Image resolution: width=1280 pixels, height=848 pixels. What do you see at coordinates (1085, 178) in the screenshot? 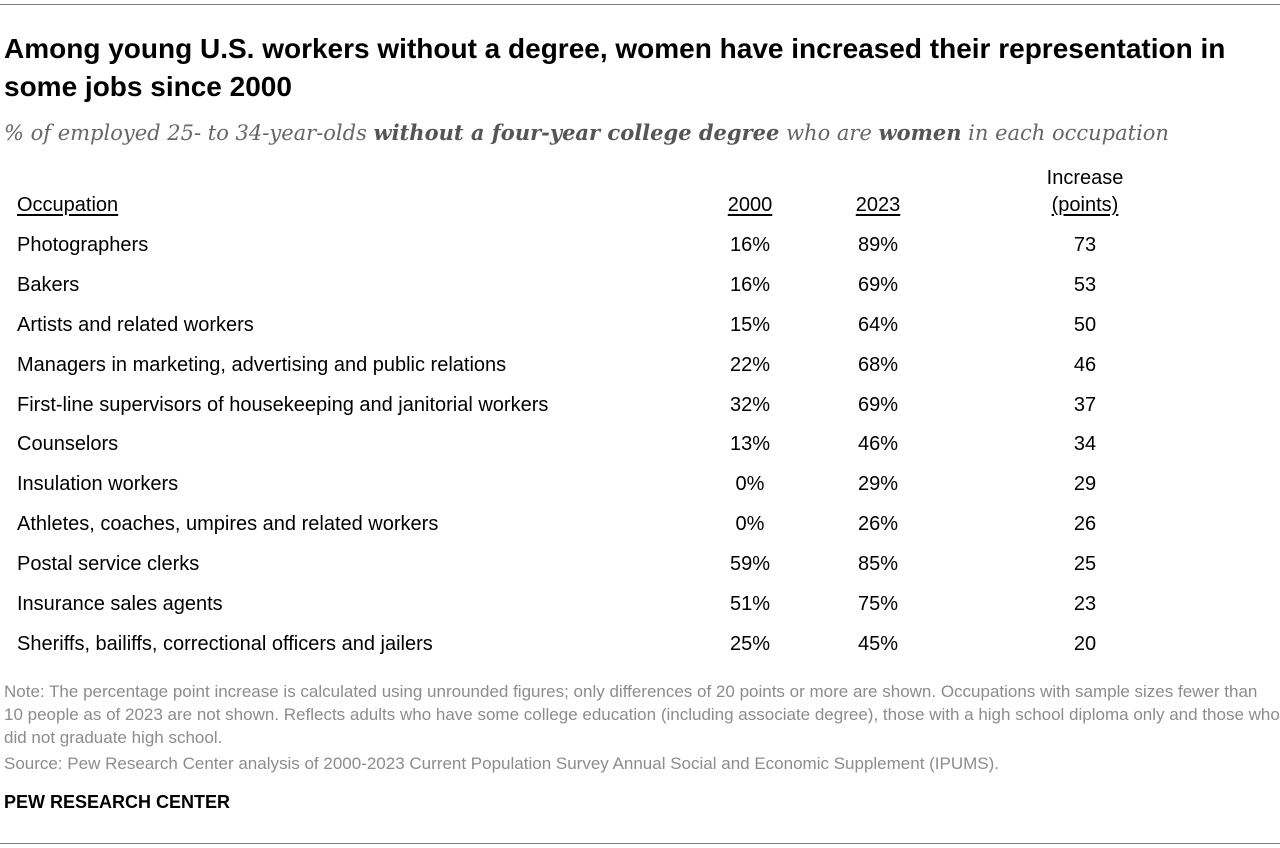
I see `header-increase-line-1: Increase` at bounding box center [1085, 178].